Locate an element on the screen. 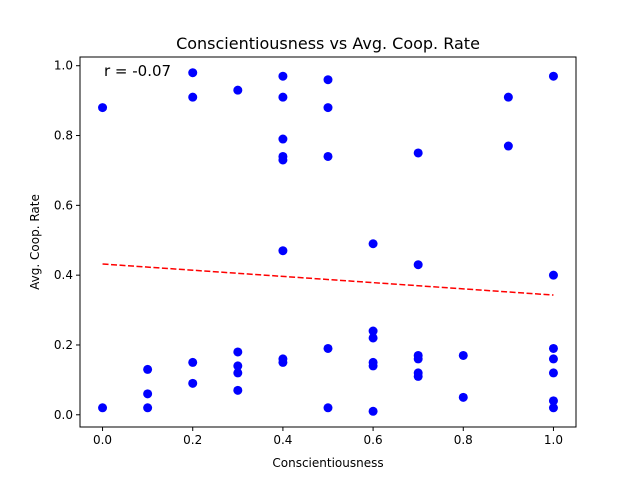 The image size is (640, 480). x-tick-label: 0.8 is located at coordinates (463, 440).